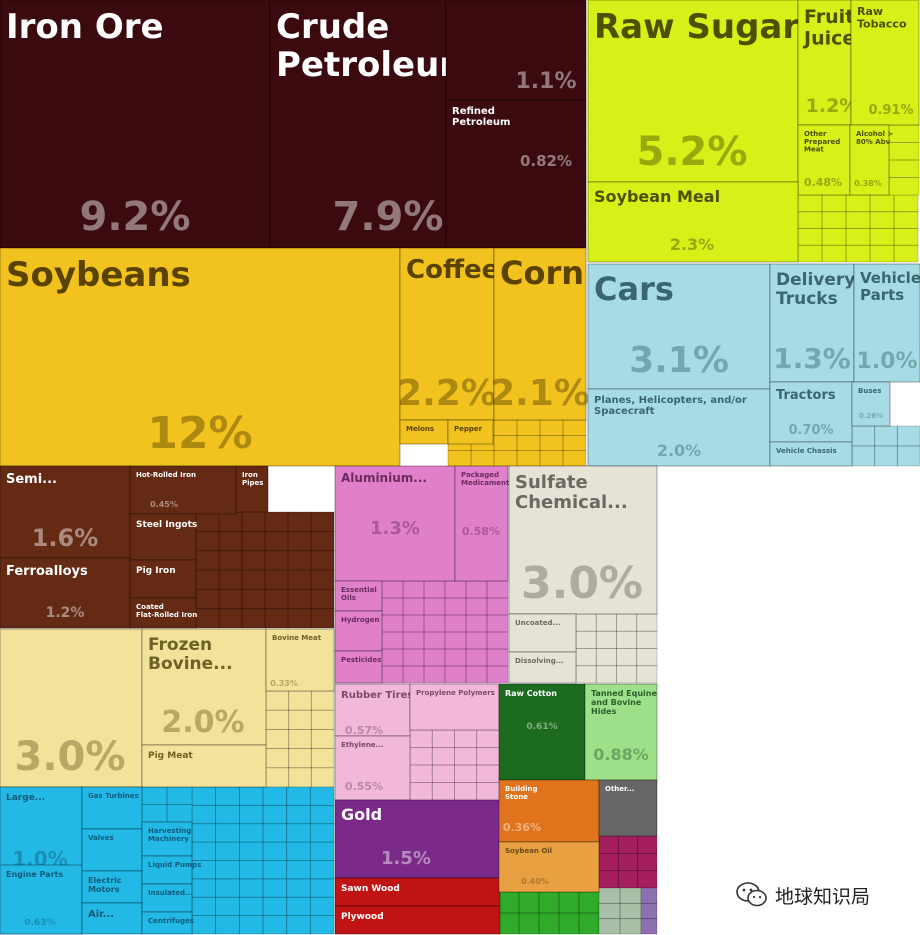 This screenshot has width=920, height=935. What do you see at coordinates (300, 660) in the screenshot?
I see `treemap-cell: Bovine Meat 0.33%` at bounding box center [300, 660].